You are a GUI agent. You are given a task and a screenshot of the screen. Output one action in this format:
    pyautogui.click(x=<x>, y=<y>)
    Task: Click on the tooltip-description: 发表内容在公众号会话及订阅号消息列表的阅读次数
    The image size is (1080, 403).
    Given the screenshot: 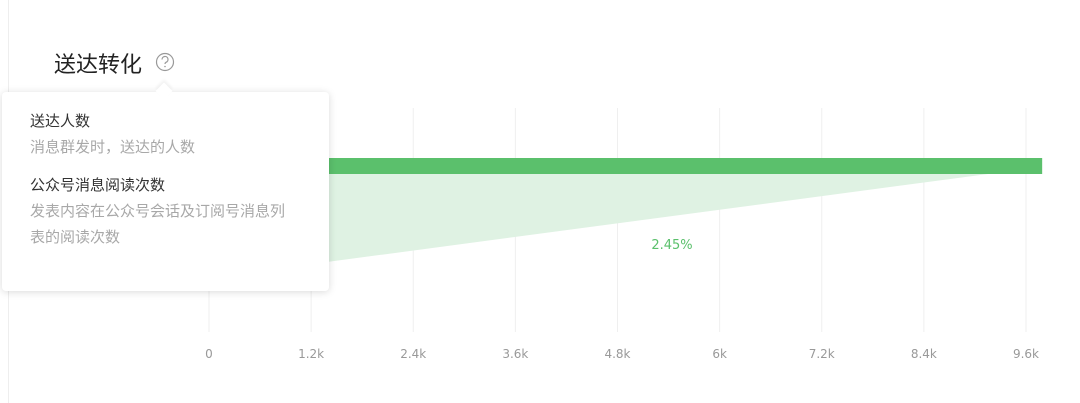 What is the action you would take?
    pyautogui.click(x=158, y=224)
    